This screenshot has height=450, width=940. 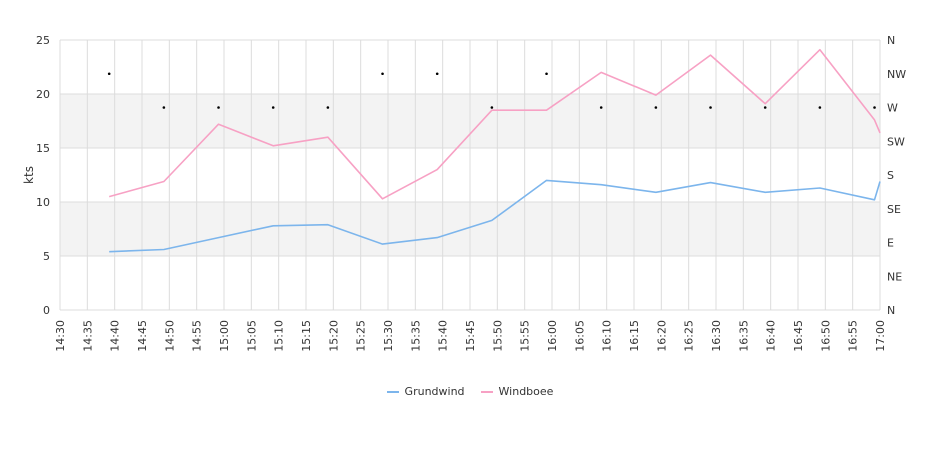 What do you see at coordinates (890, 243) in the screenshot?
I see `y2-tick-label: E` at bounding box center [890, 243].